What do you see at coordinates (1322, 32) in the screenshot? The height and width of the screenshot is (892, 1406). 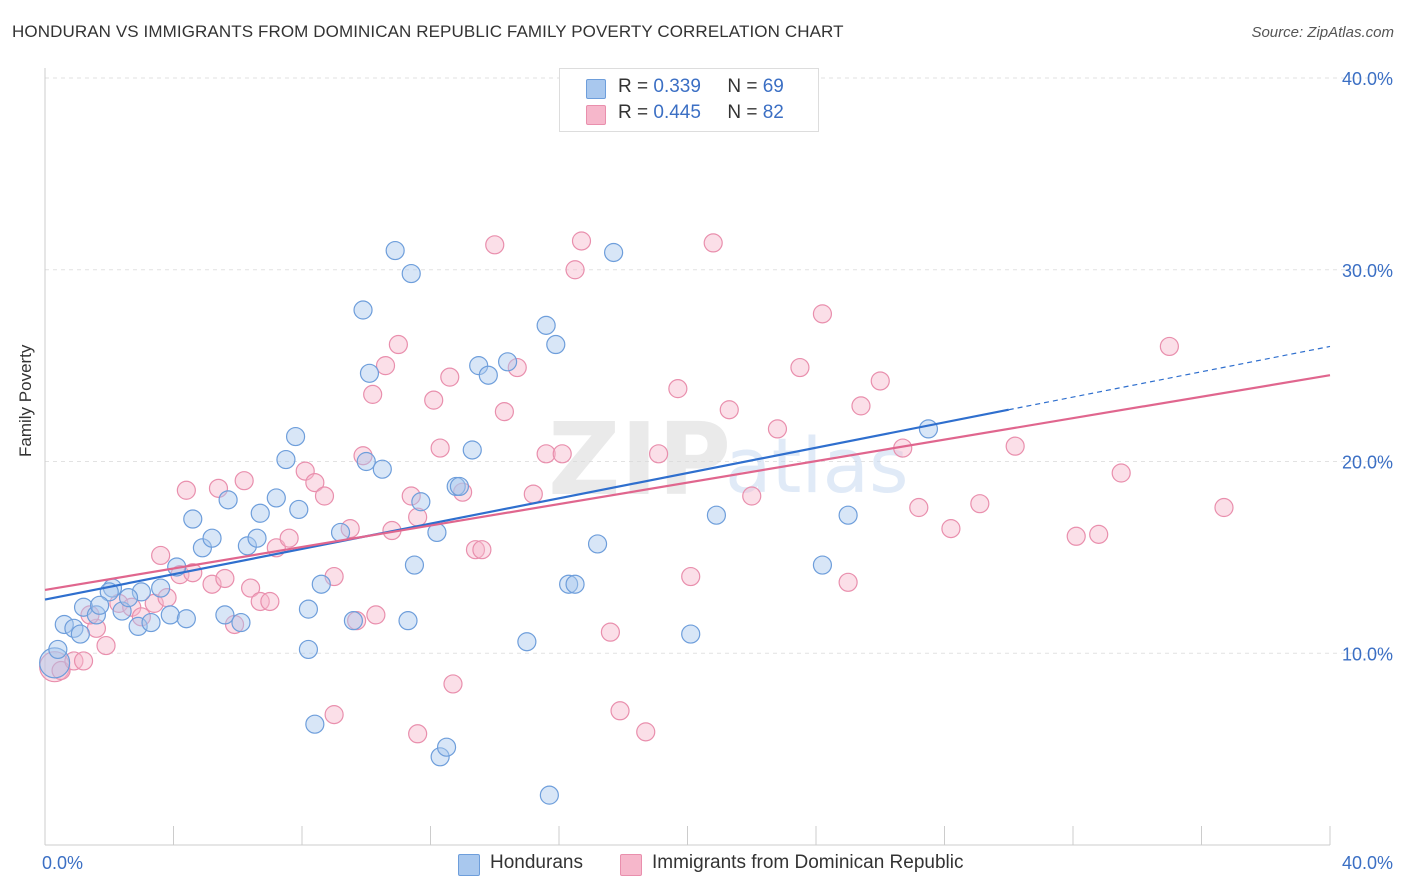 I see `source-label: Source: ZipAtlas.com` at bounding box center [1322, 32].